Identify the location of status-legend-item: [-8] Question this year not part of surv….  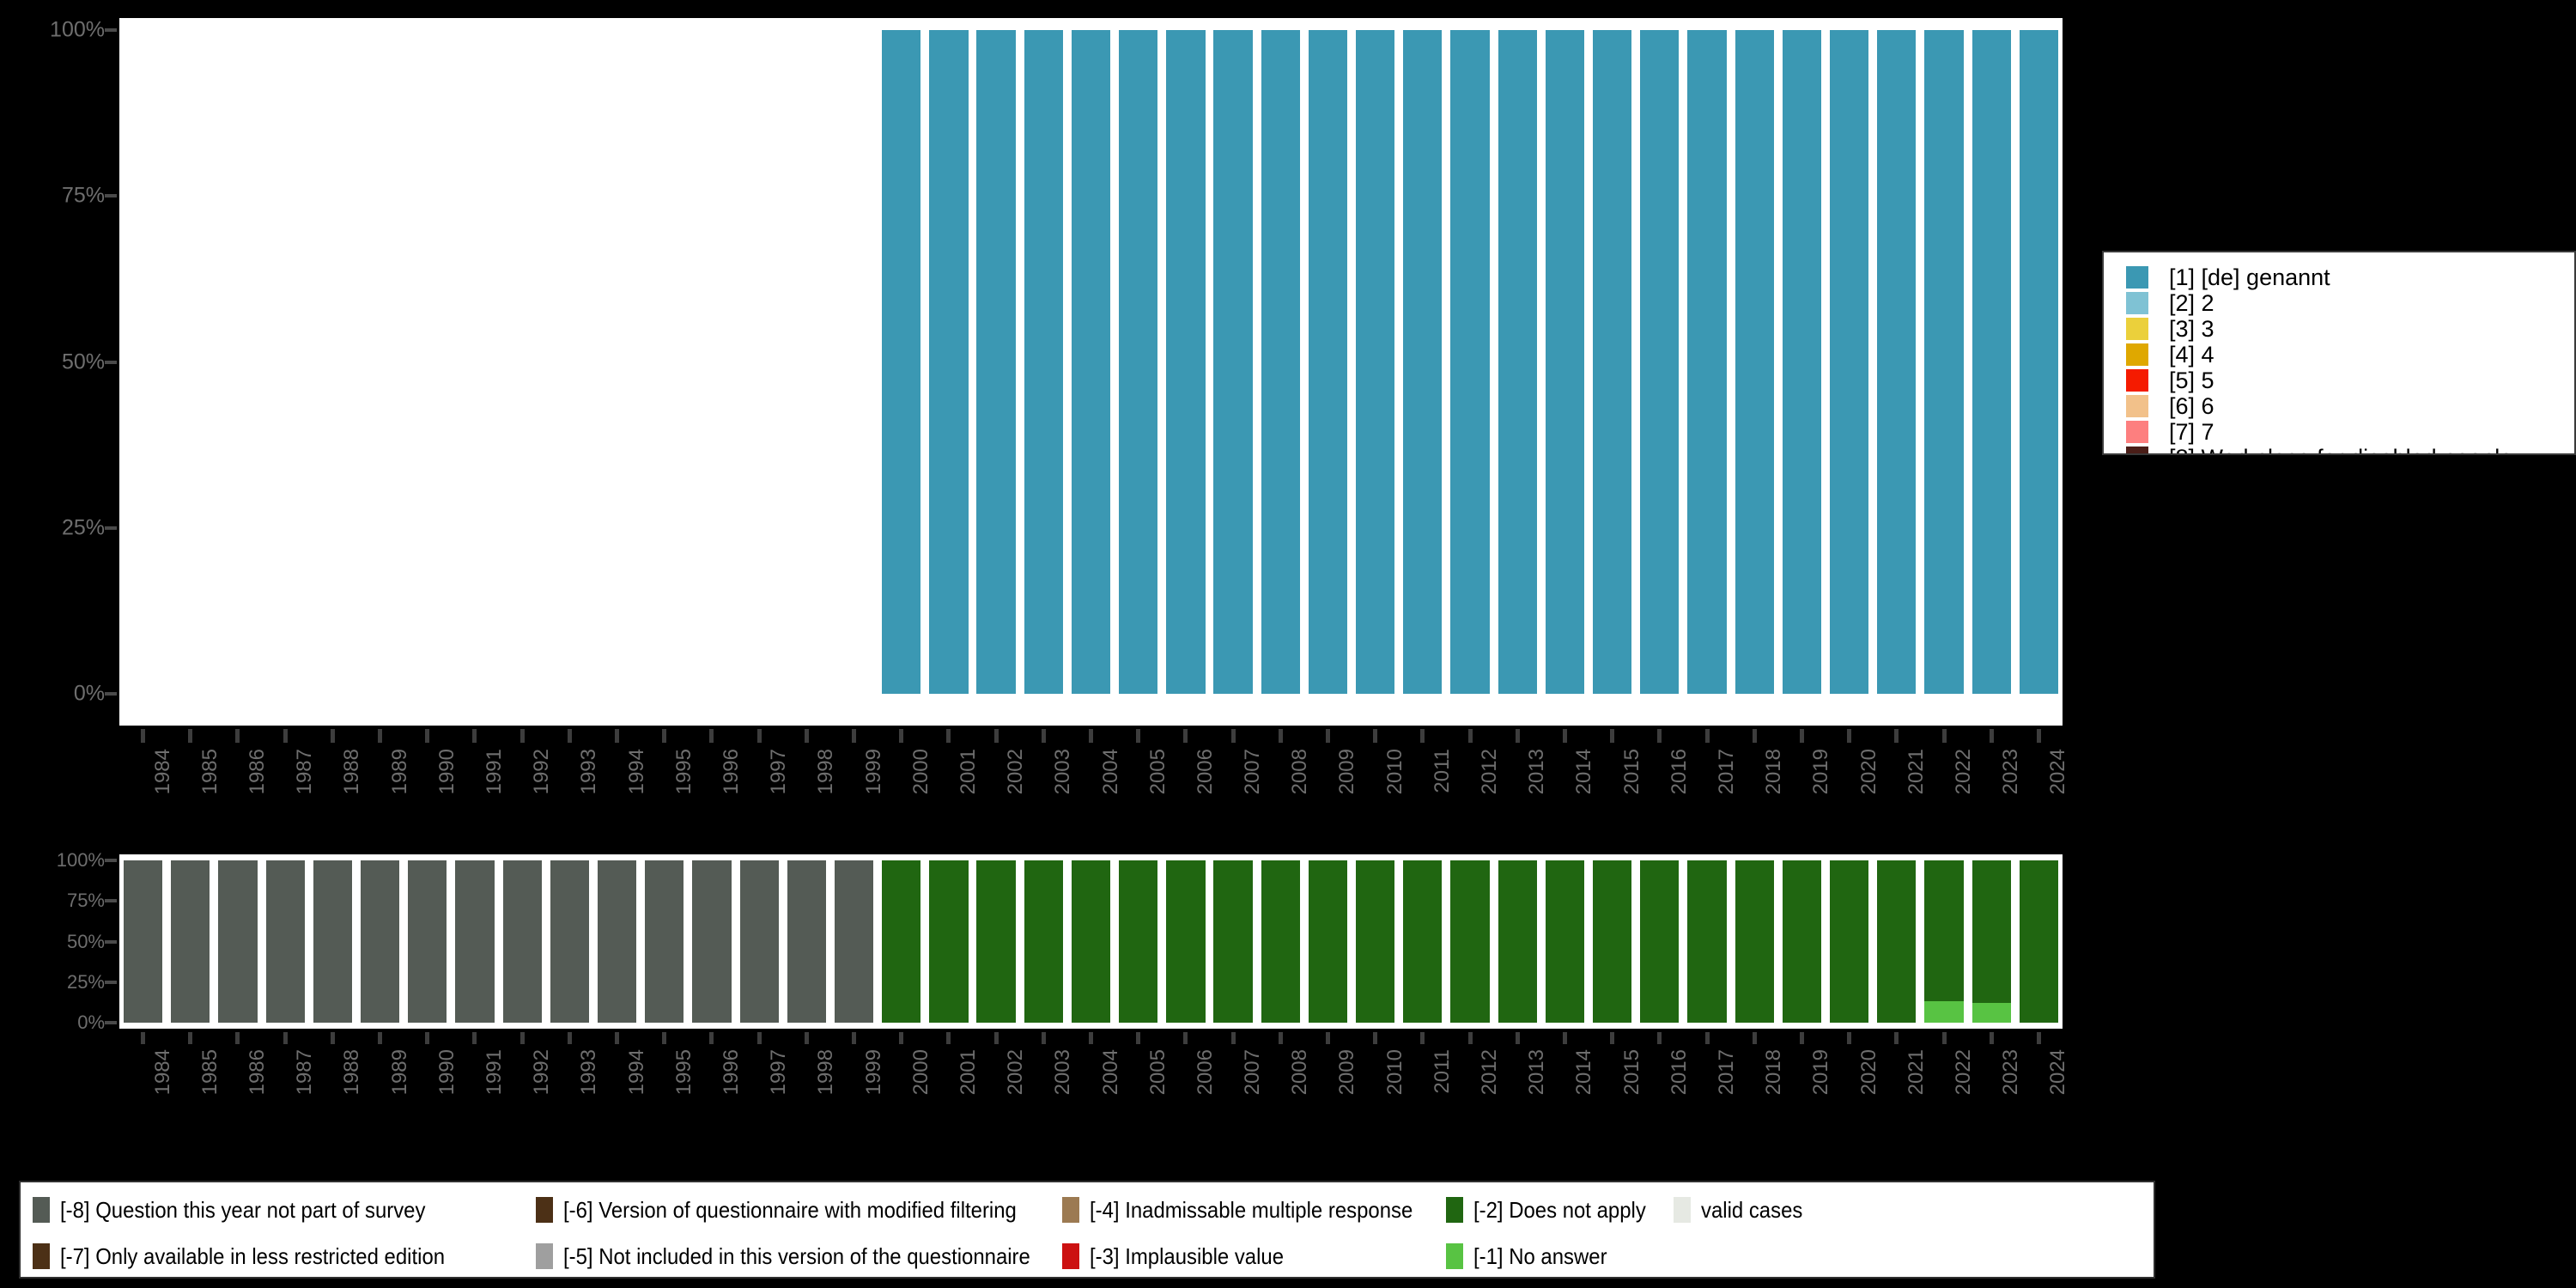
(245, 1210).